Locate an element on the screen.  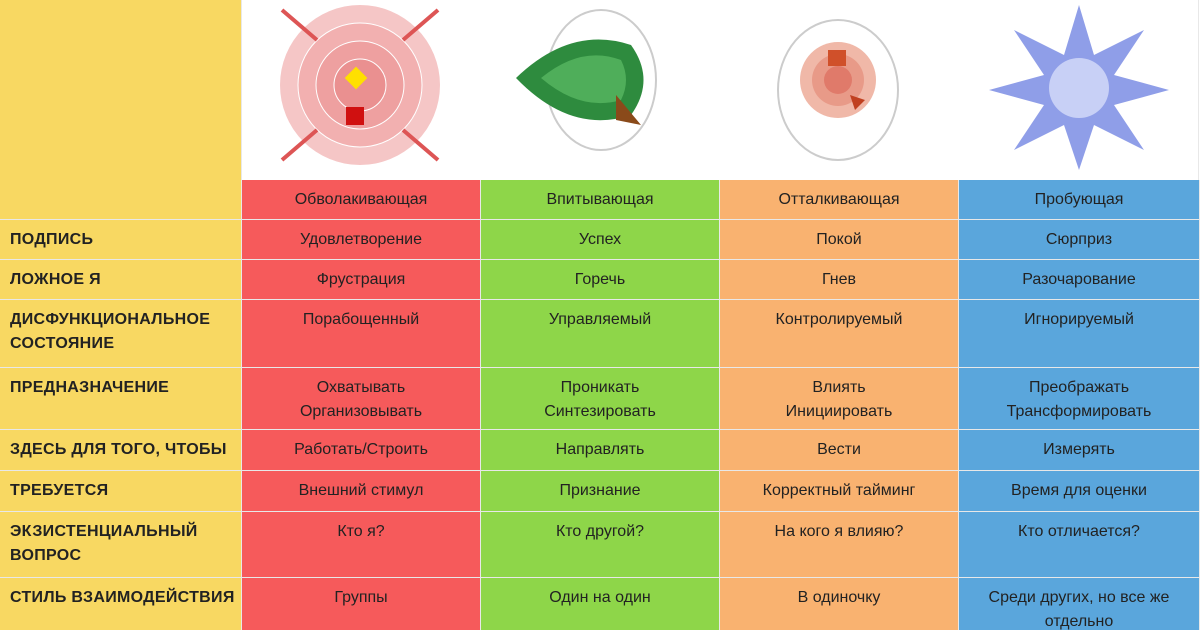
table-cell: Удовлетворение is located at coordinates (361, 240).